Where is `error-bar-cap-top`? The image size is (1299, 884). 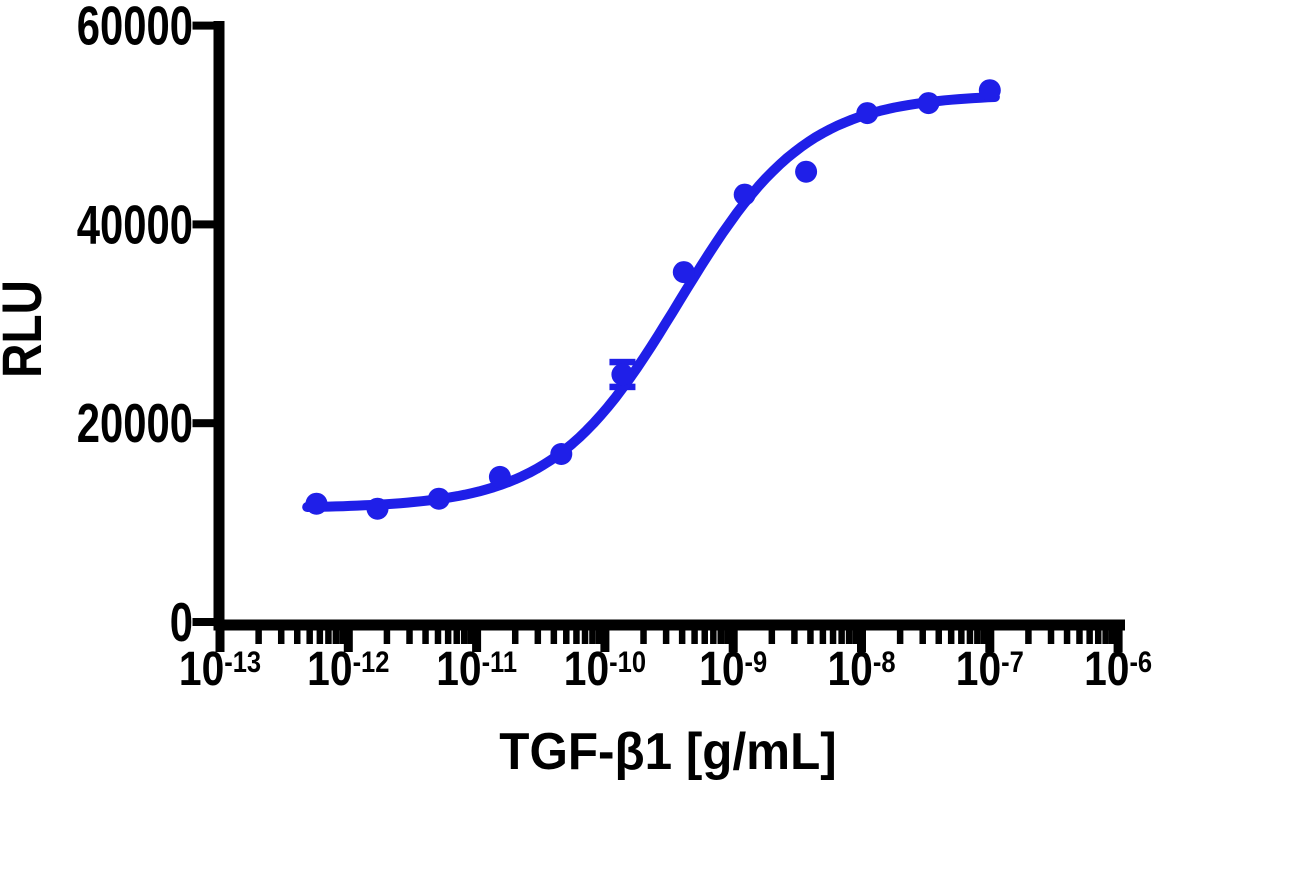
error-bar-cap-top is located at coordinates (622, 362).